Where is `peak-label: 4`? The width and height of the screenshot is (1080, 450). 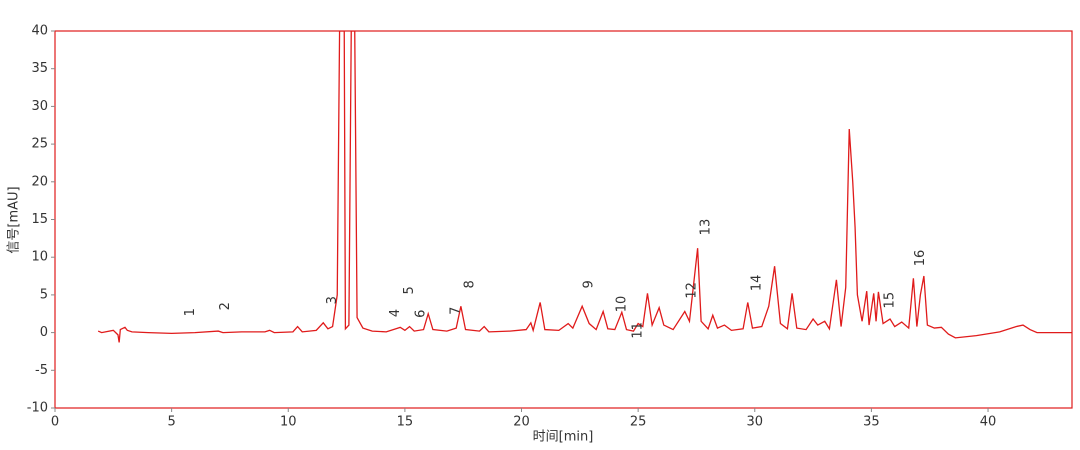
peak-label: 4 is located at coordinates (395, 313).